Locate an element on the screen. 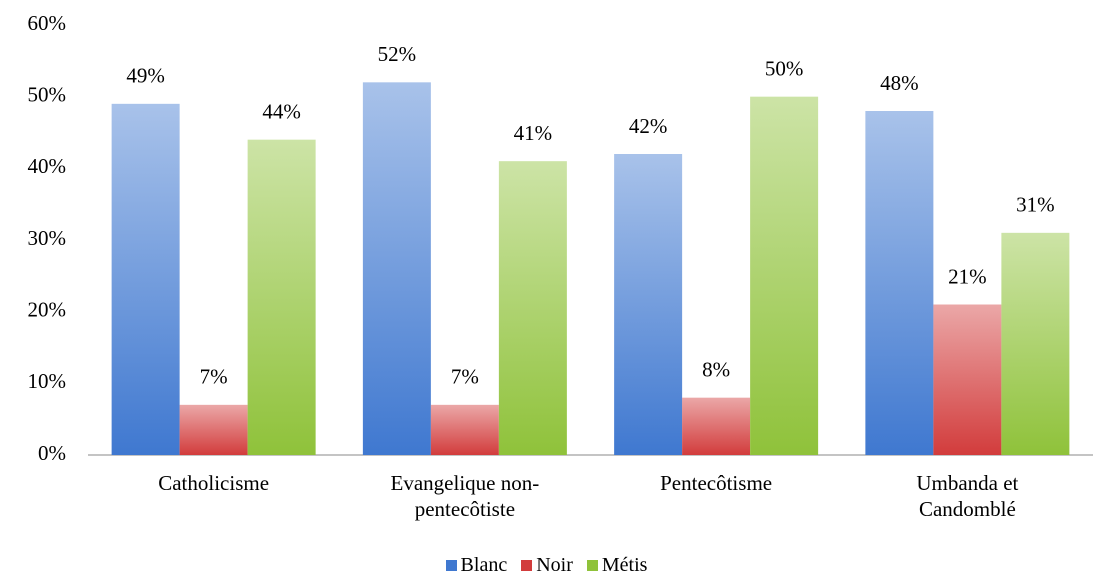 The height and width of the screenshot is (579, 1093). x-tick-label: Umbanda et Candomblé is located at coordinates (967, 496).